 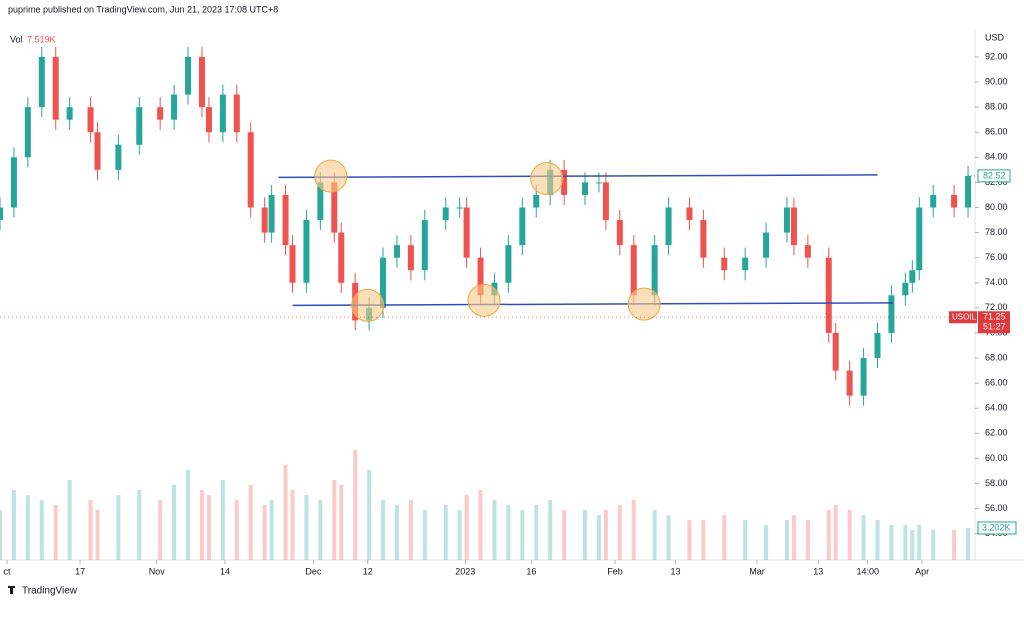 What do you see at coordinates (50, 591) in the screenshot?
I see `footer: TradingView` at bounding box center [50, 591].